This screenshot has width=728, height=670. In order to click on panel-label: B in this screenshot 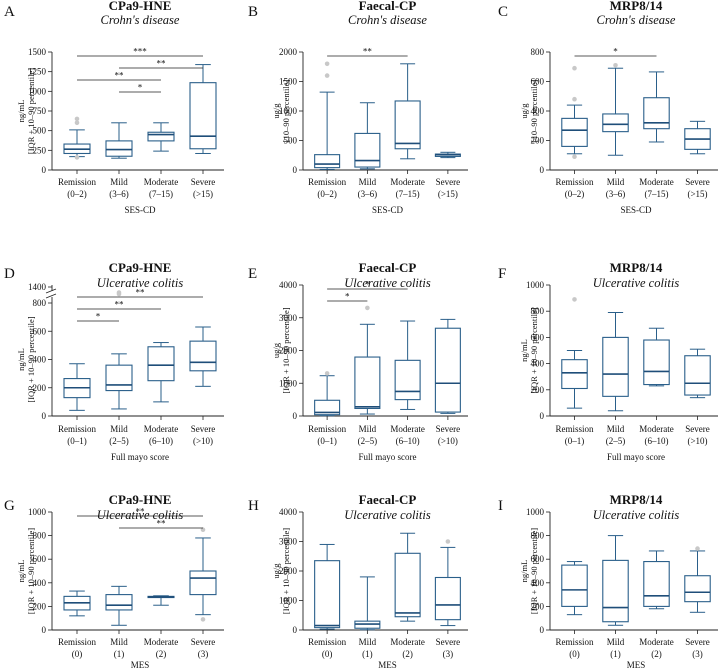, I will do `click(253, 12)`.